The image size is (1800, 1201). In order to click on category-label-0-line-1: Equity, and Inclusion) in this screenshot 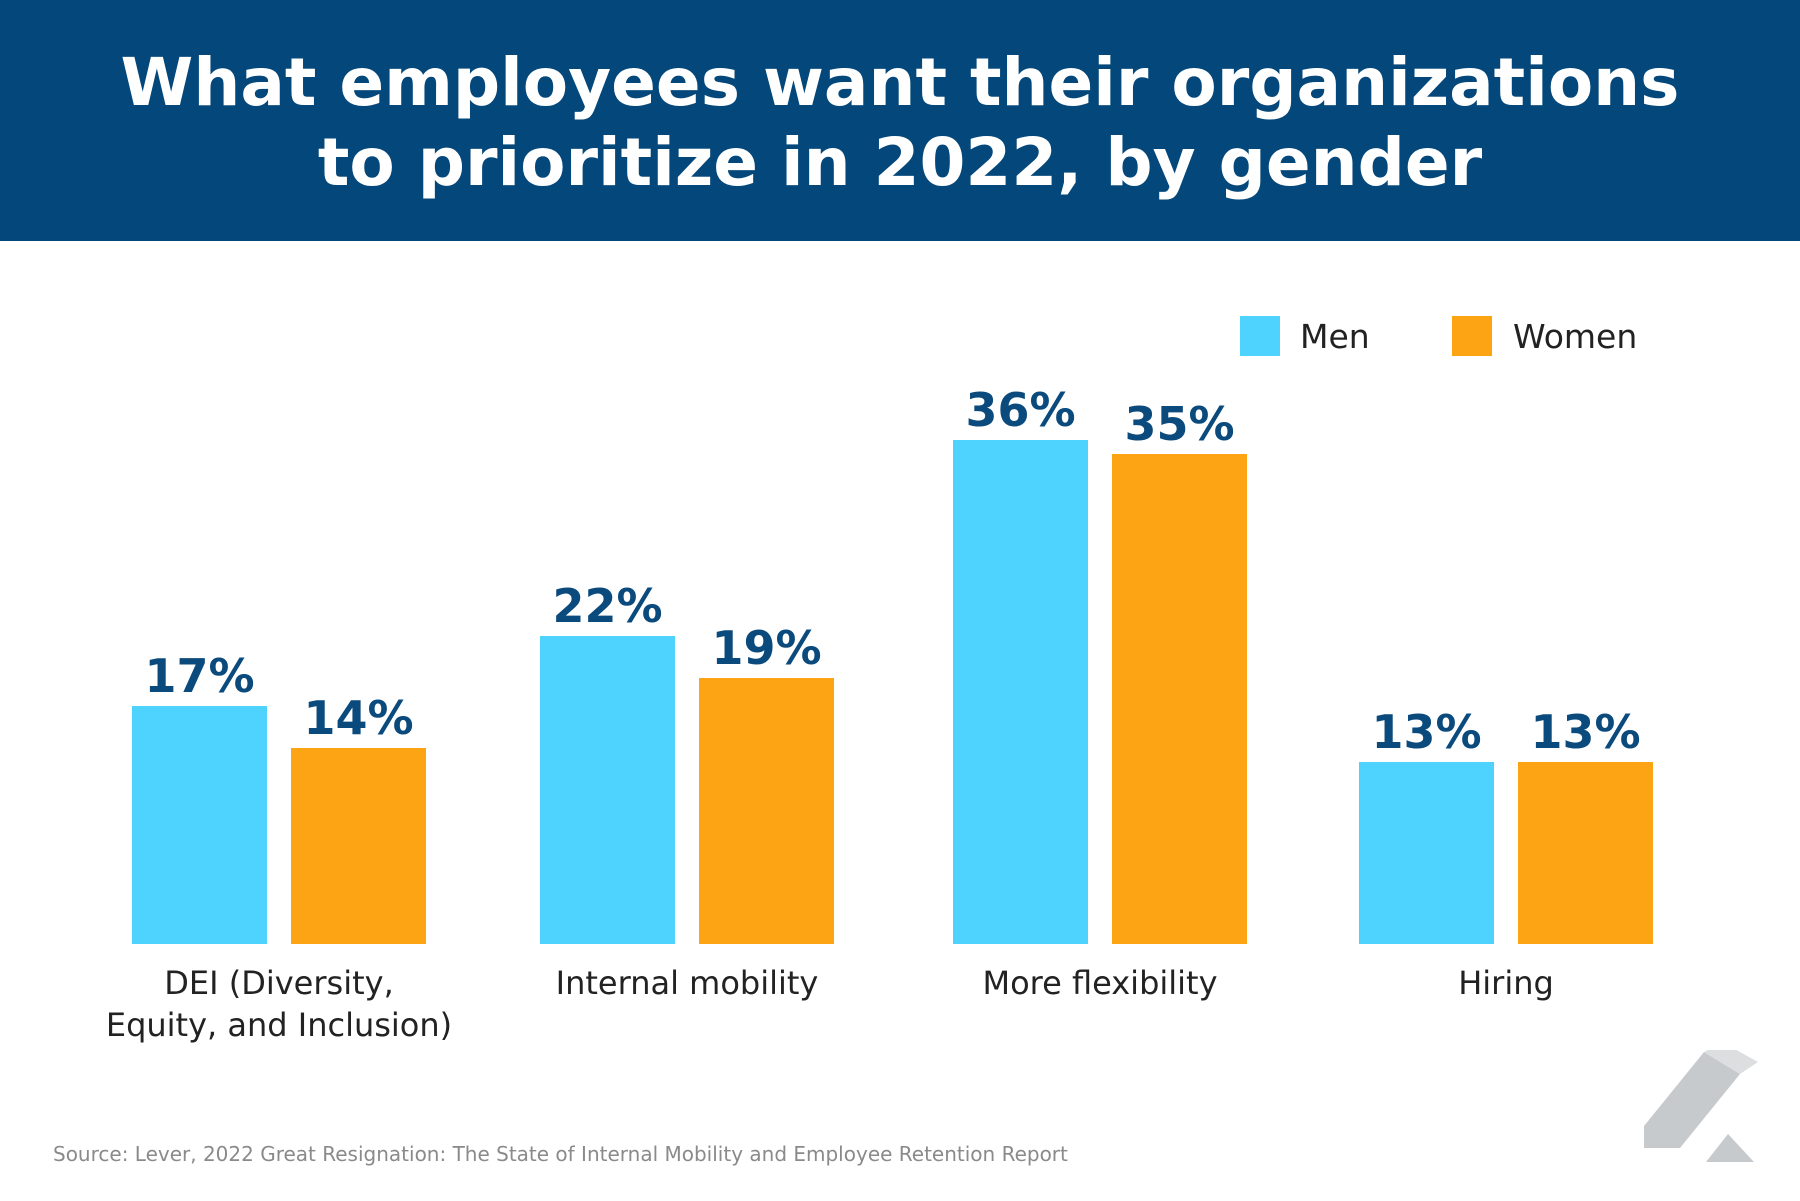, I will do `click(279, 1025)`.